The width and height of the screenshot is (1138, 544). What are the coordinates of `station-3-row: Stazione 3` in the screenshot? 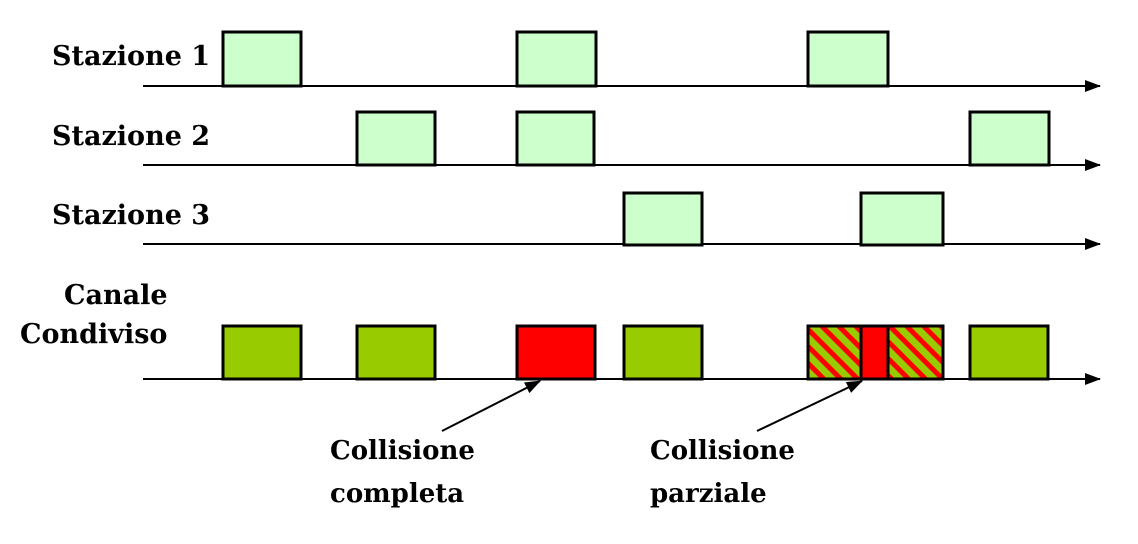 It's located at (576, 220).